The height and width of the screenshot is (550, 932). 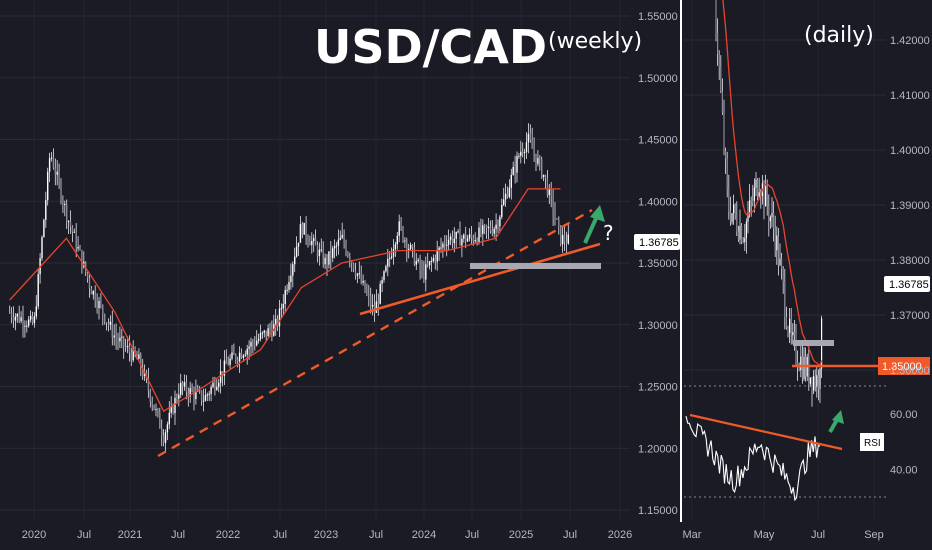 I want to click on daily-x-axis: Mar May Jul Sep, so click(x=783, y=535).